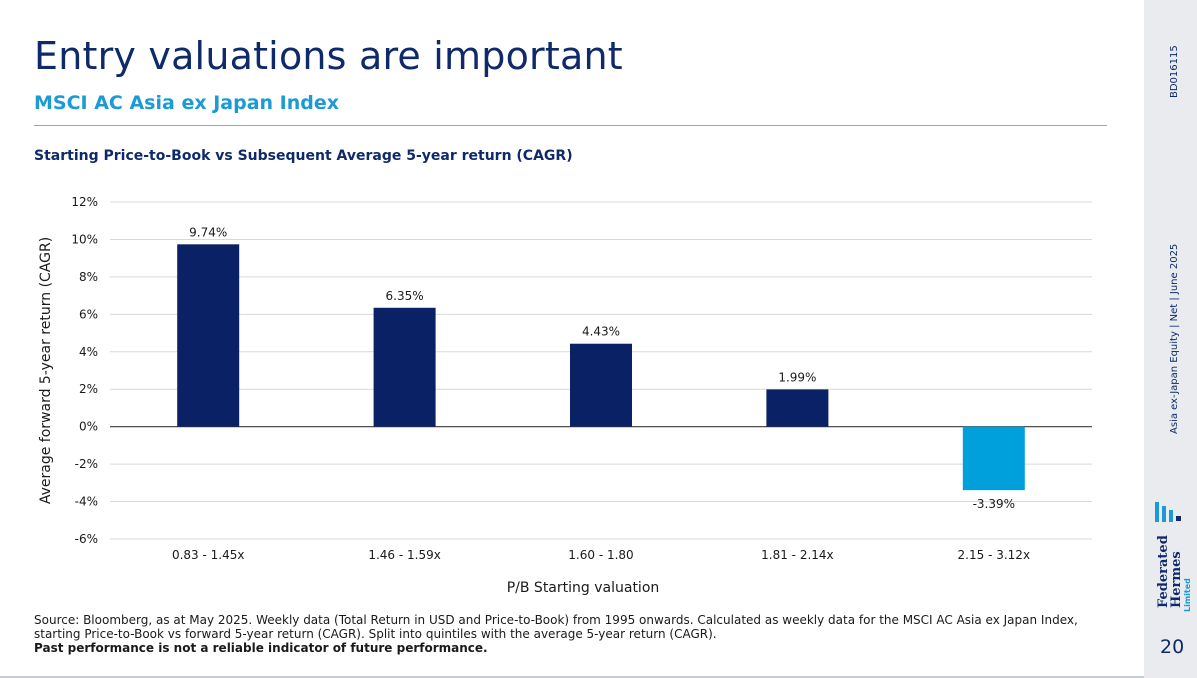 This screenshot has height=678, width=1197. What do you see at coordinates (1187, 595) in the screenshot?
I see `logo-text-limited: Limited` at bounding box center [1187, 595].